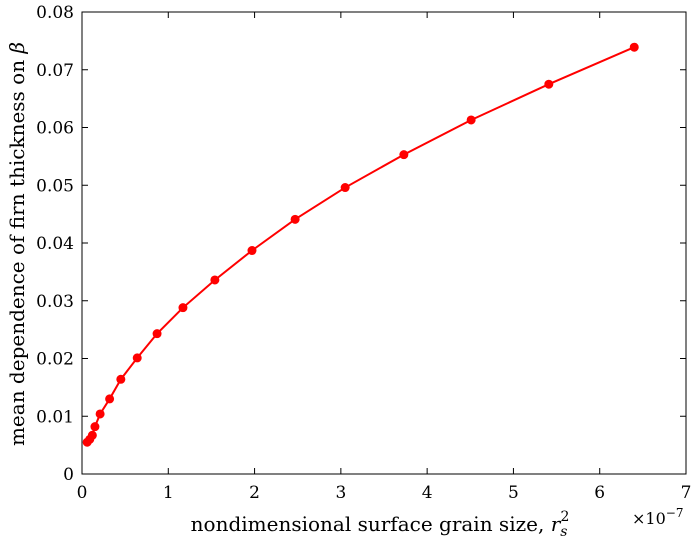 This screenshot has width=692, height=545. What do you see at coordinates (340, 493) in the screenshot?
I see `x-tick-label: 3` at bounding box center [340, 493].